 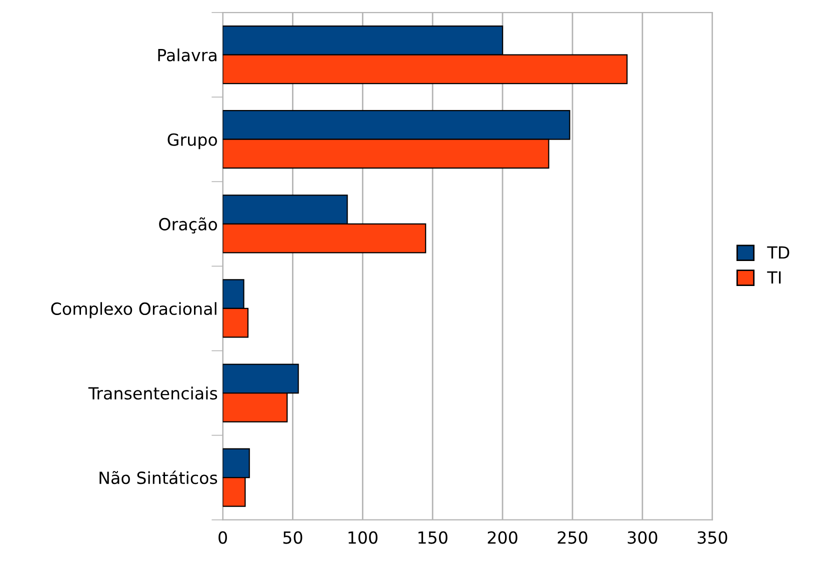 I want to click on y-tick-label: Oração, so click(x=188, y=225).